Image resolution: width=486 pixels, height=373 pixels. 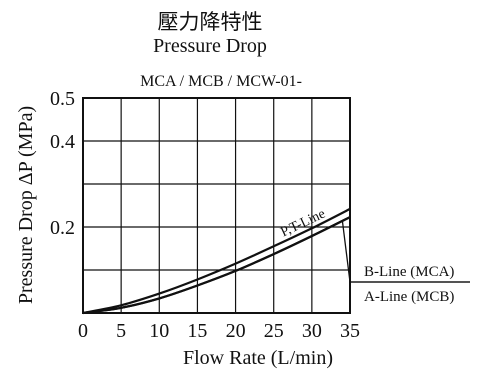 I want to click on a-line-label: A-Line (MCB), so click(x=409, y=297).